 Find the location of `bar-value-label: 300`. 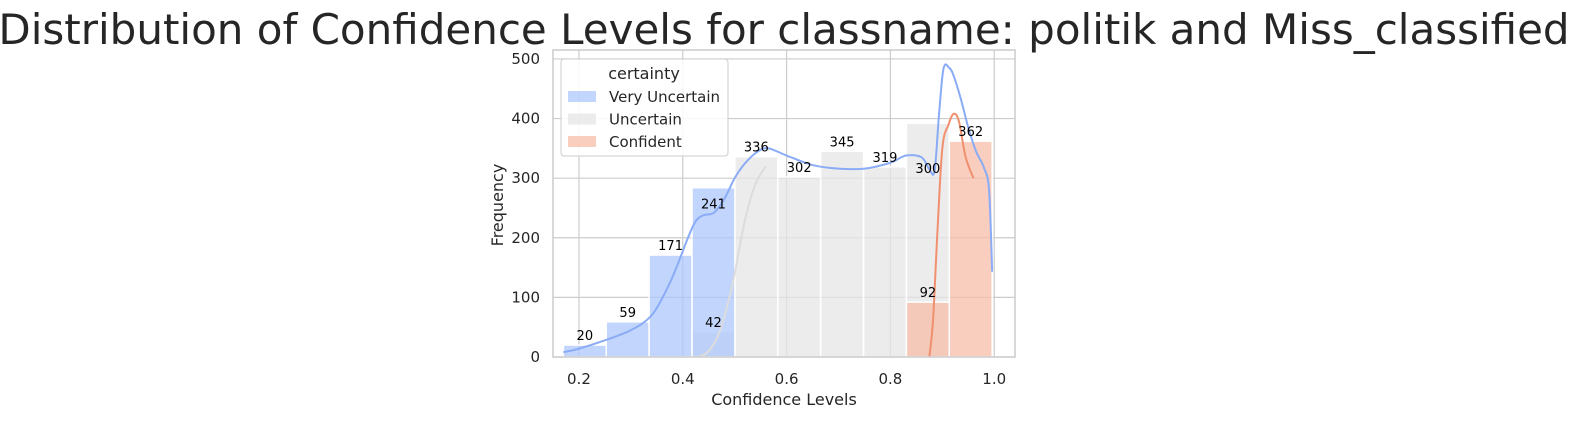

bar-value-label: 300 is located at coordinates (927, 169).